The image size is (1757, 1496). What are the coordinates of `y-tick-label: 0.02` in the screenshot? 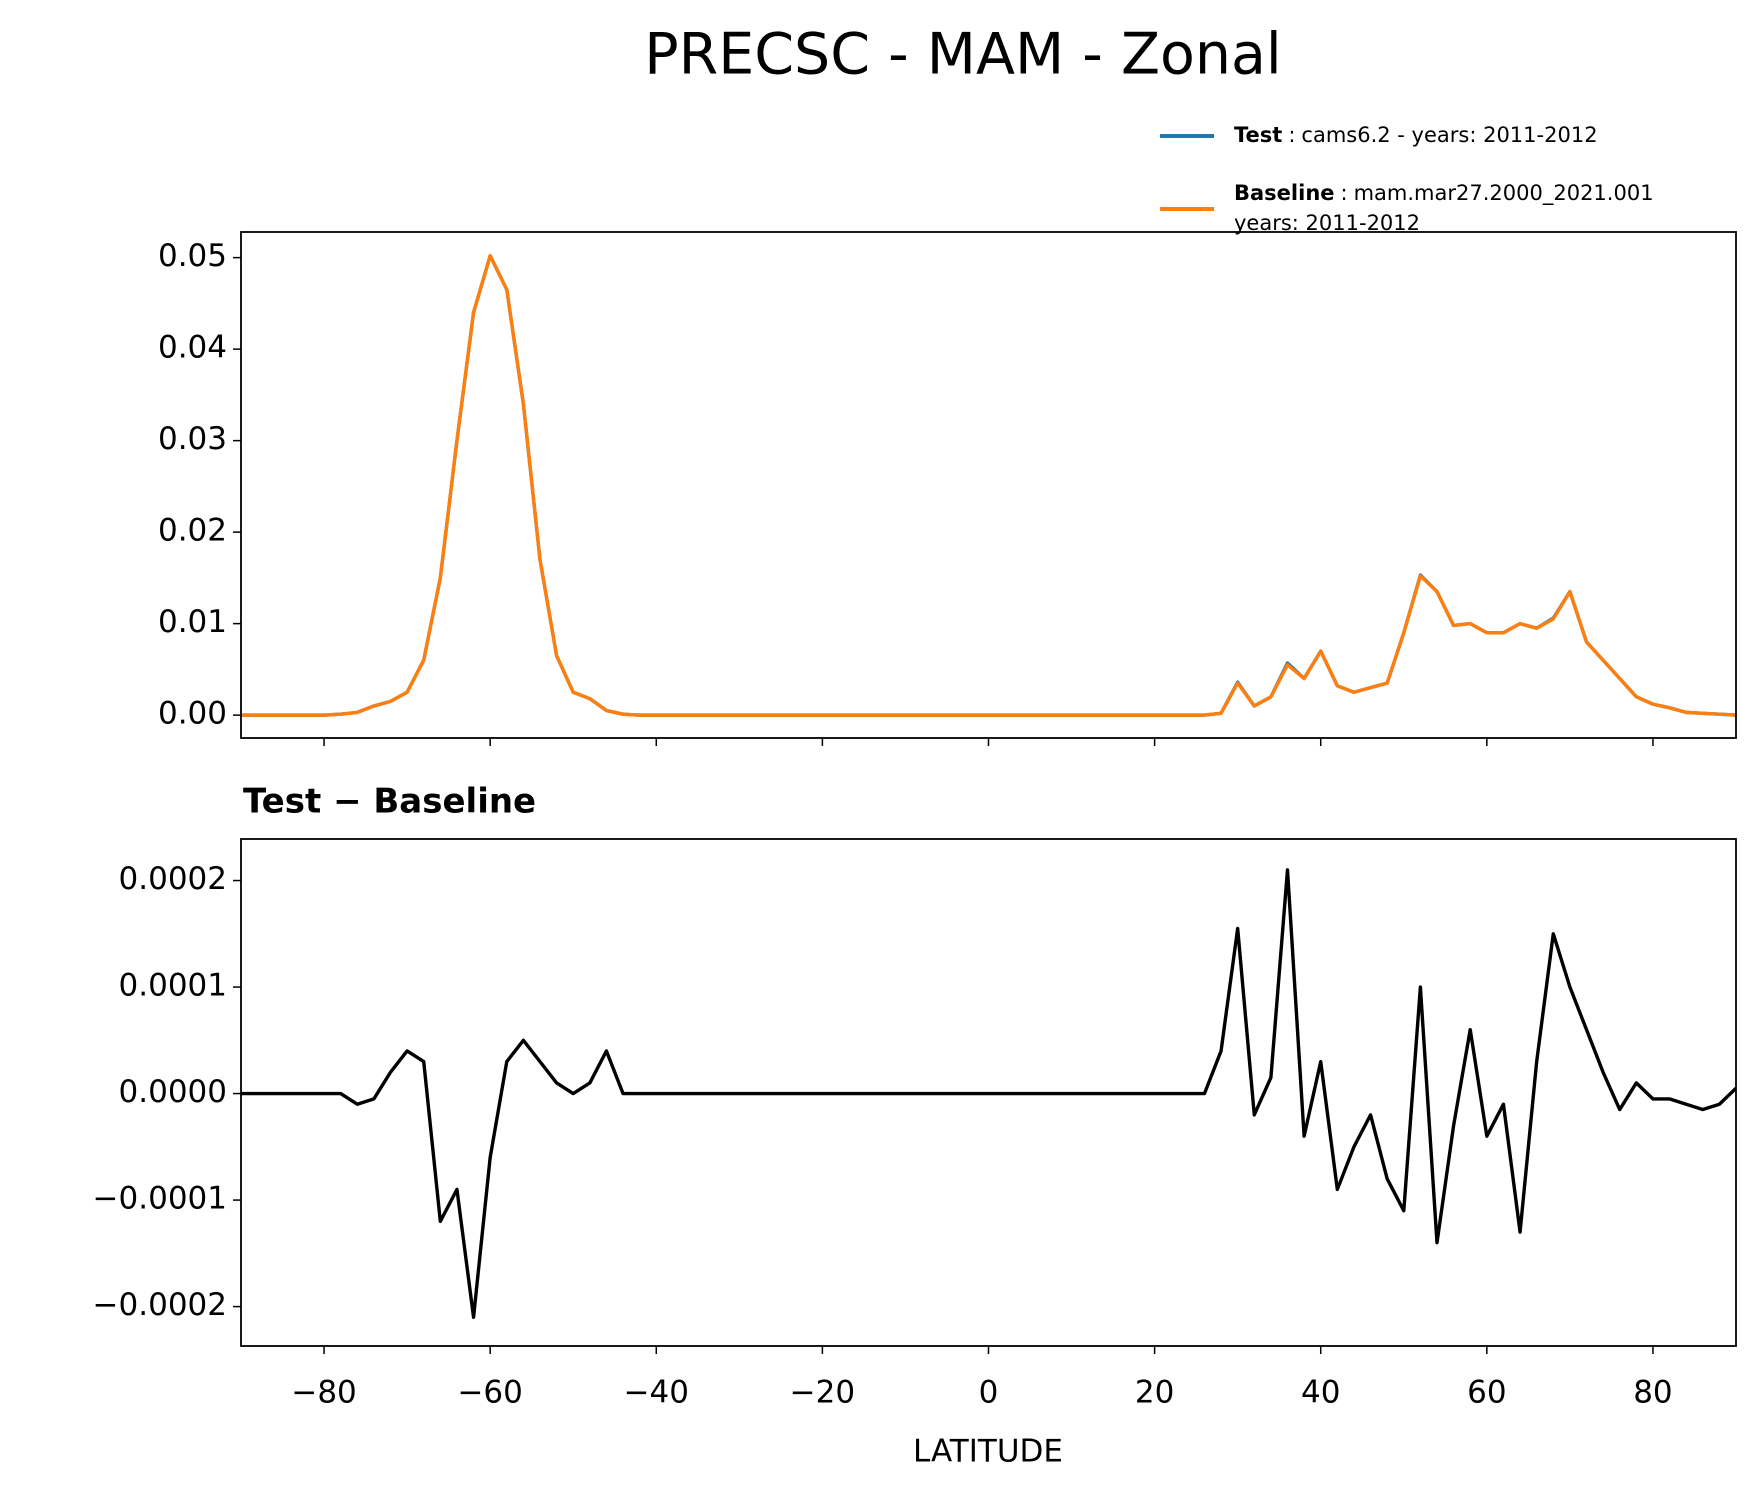 It's located at (192, 531).